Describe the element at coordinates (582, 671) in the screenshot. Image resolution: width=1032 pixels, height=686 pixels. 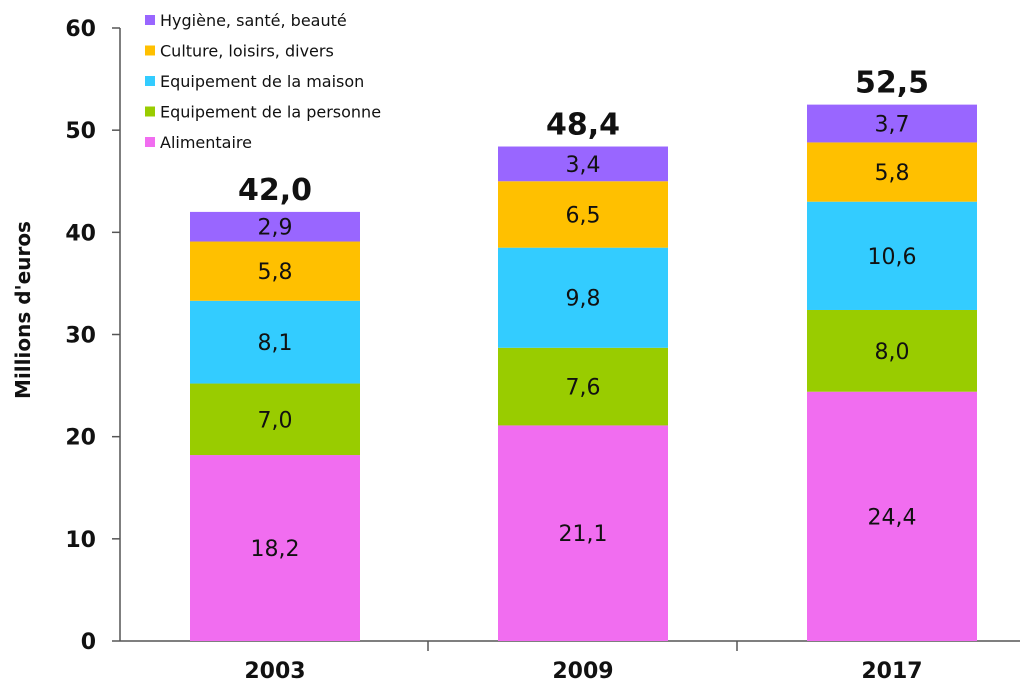
I see `x-tick-label: 2009` at that location.